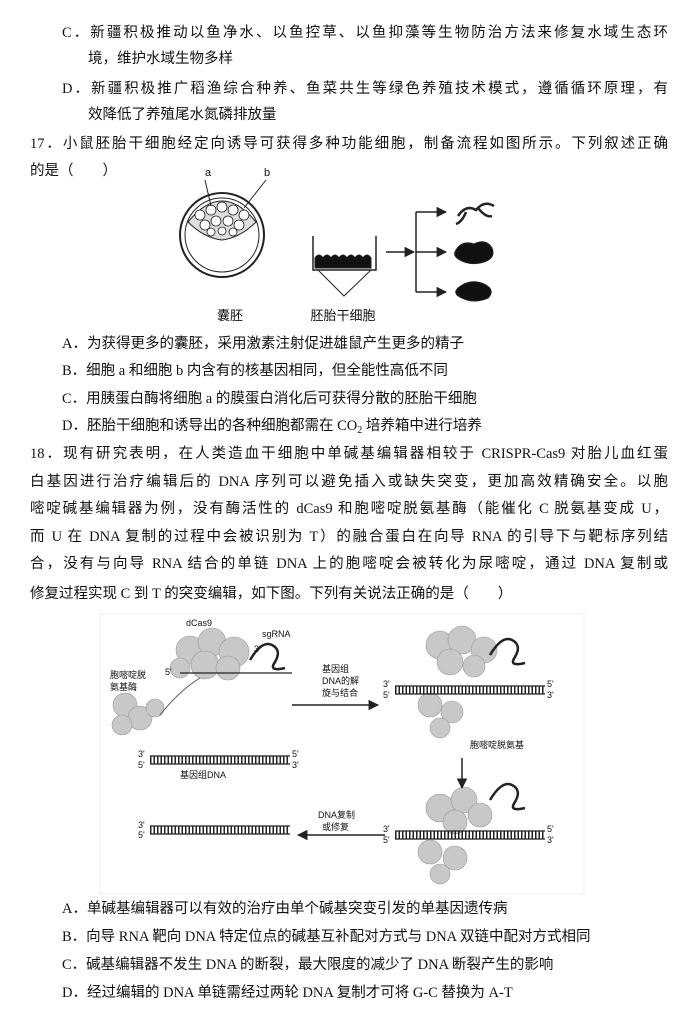 This screenshot has width=692, height=1020. Describe the element at coordinates (360, 430) in the screenshot. I see `subscript: 2` at that location.